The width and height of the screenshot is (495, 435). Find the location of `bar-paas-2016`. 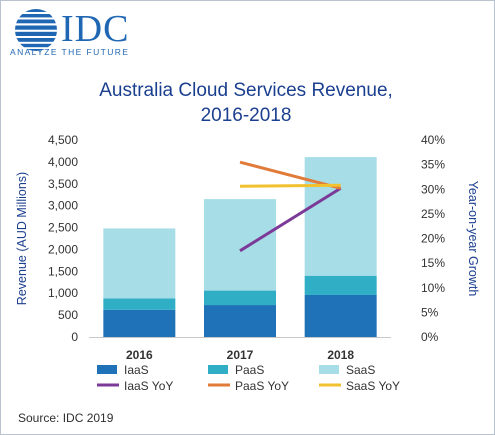

bar-paas-2016 is located at coordinates (139, 304).